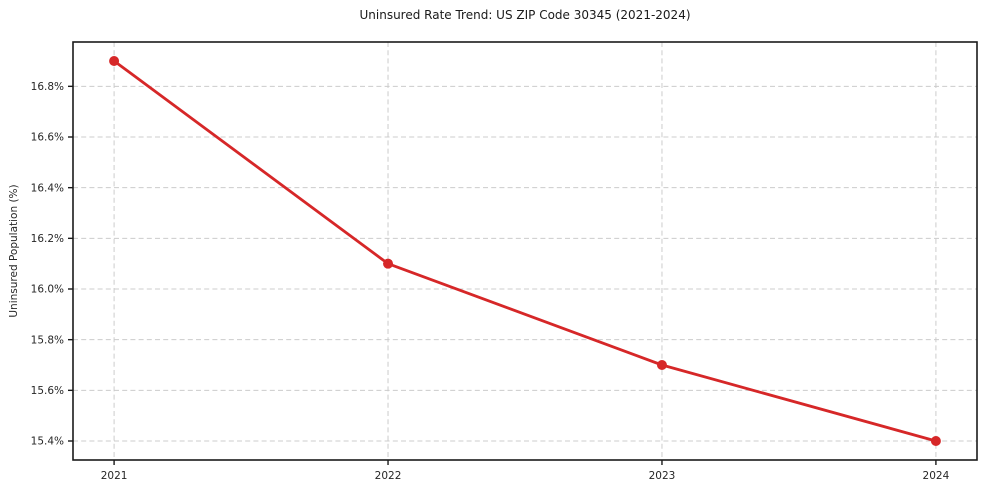 Image resolution: width=989 pixels, height=490 pixels. Describe the element at coordinates (47, 442) in the screenshot. I see `y-tick-label: 15.4%` at that location.